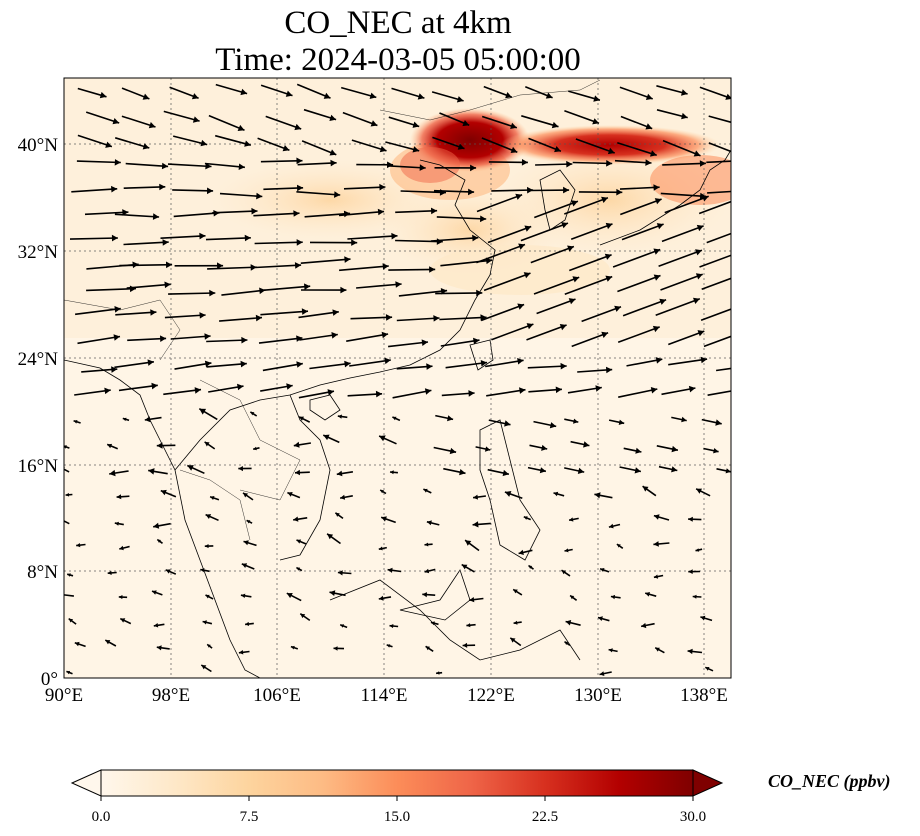 This screenshot has height=836, width=920. I want to click on lat-tick-label: 0°, so click(49, 679).